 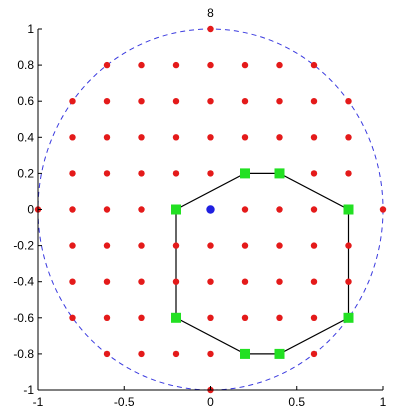 I want to click on x-tick-label: 0.5, so click(x=296, y=402).